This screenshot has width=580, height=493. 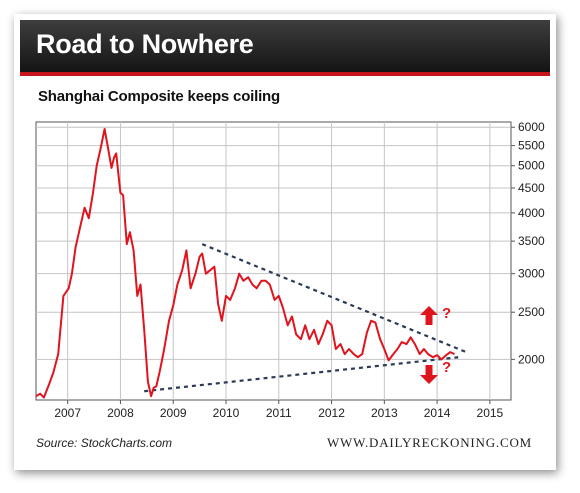 I want to click on y-tick-label: 5500, so click(x=531, y=146).